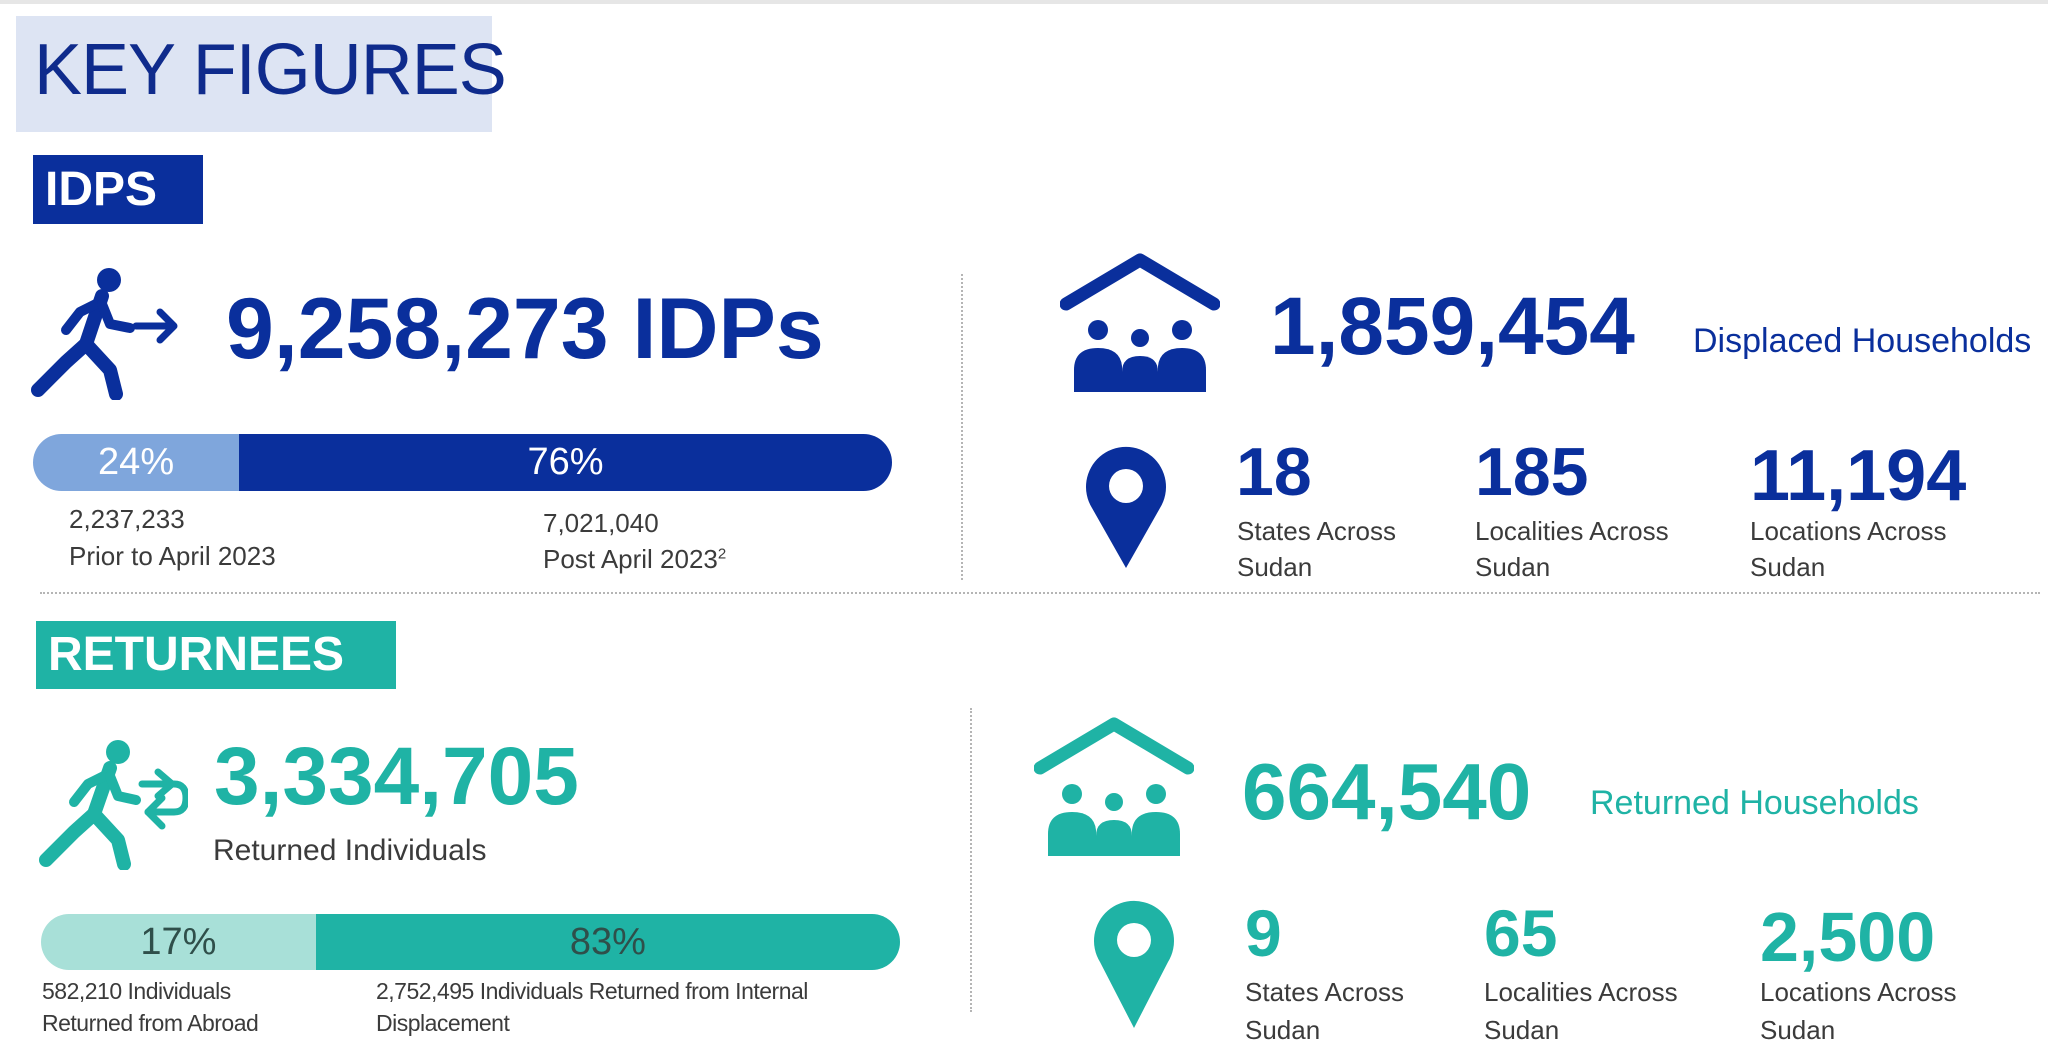 This screenshot has height=1058, width=2048. What do you see at coordinates (216, 655) in the screenshot?
I see `returnees-tag: RETURNEES` at bounding box center [216, 655].